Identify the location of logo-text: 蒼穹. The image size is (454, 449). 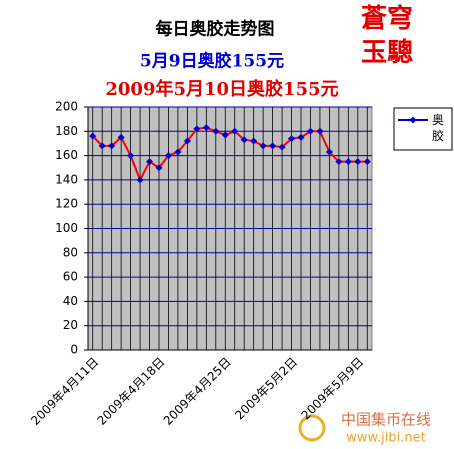
(387, 18).